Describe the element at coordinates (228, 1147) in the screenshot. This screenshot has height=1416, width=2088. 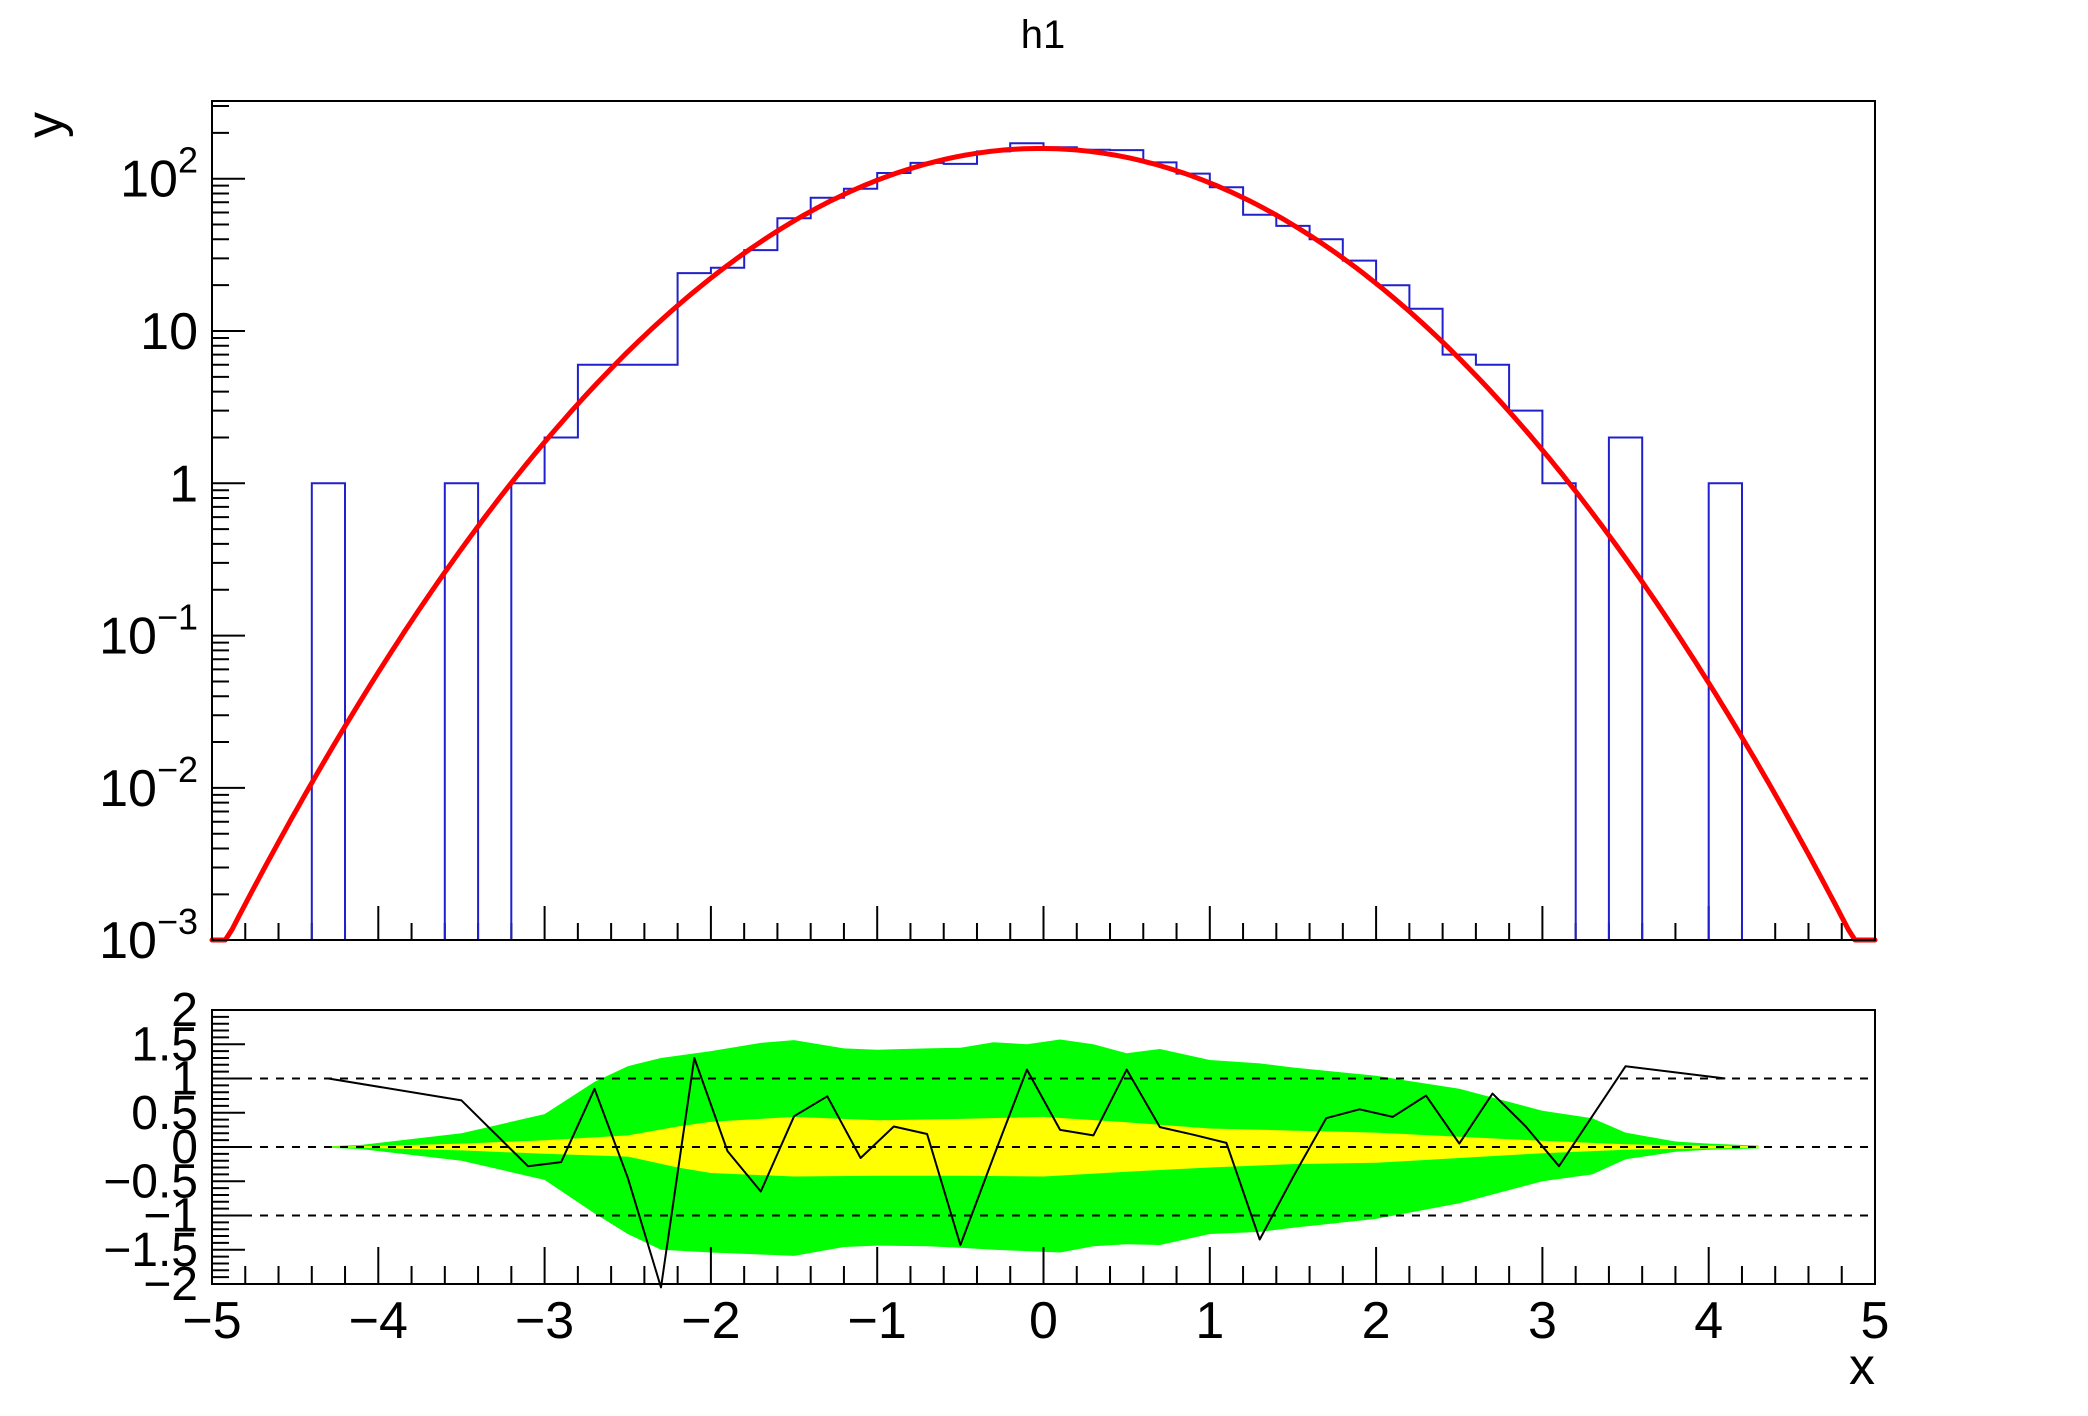
I see `ratio-y-axis-ticks` at that location.